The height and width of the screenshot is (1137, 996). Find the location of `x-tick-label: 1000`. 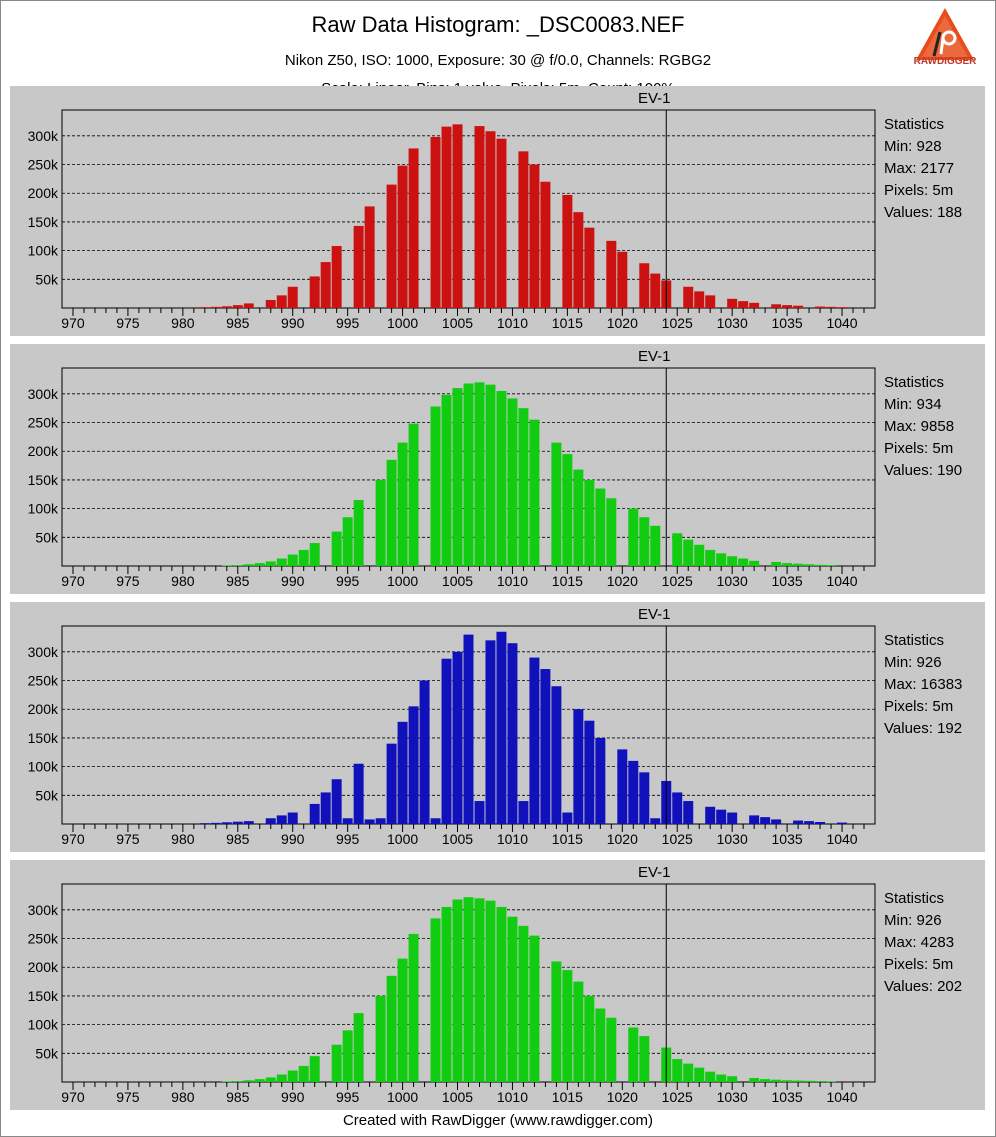

x-tick-label: 1000 is located at coordinates (402, 839).